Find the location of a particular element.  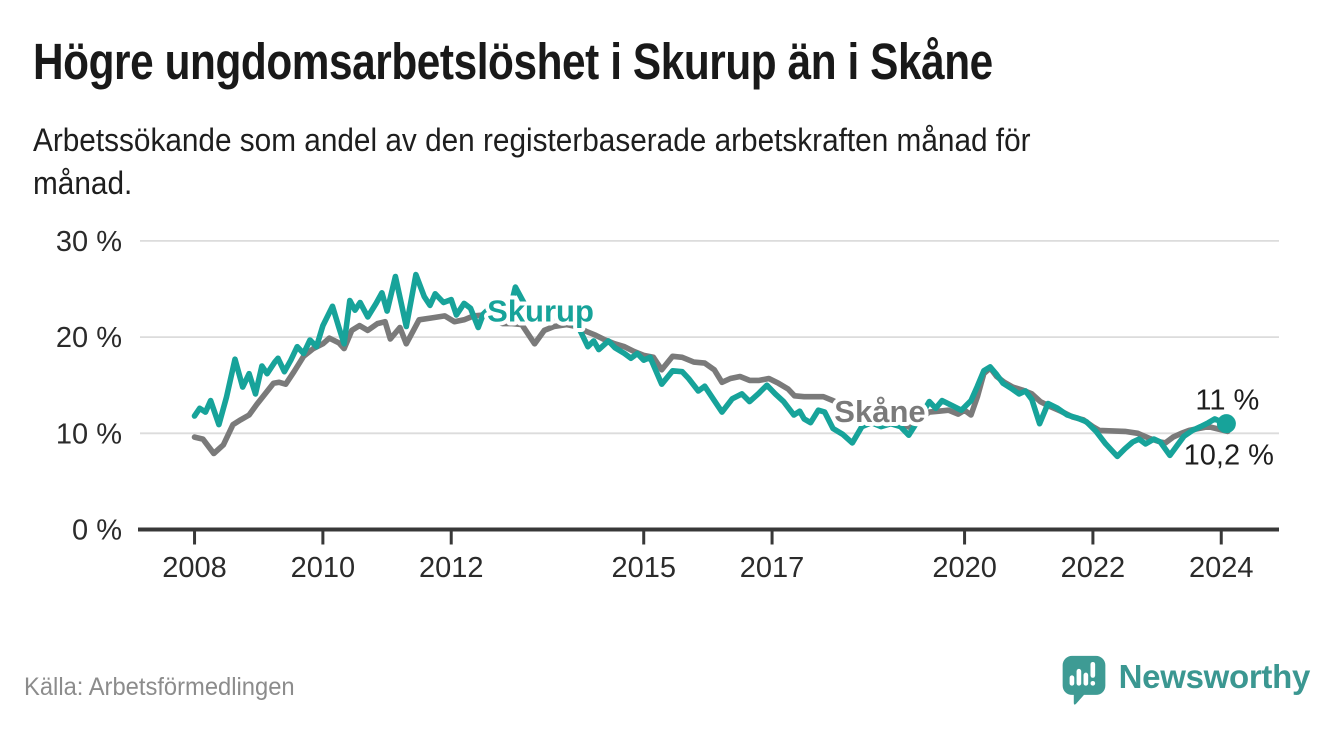

source-note: Källa: Arbetsförmedlingen is located at coordinates (159, 687).